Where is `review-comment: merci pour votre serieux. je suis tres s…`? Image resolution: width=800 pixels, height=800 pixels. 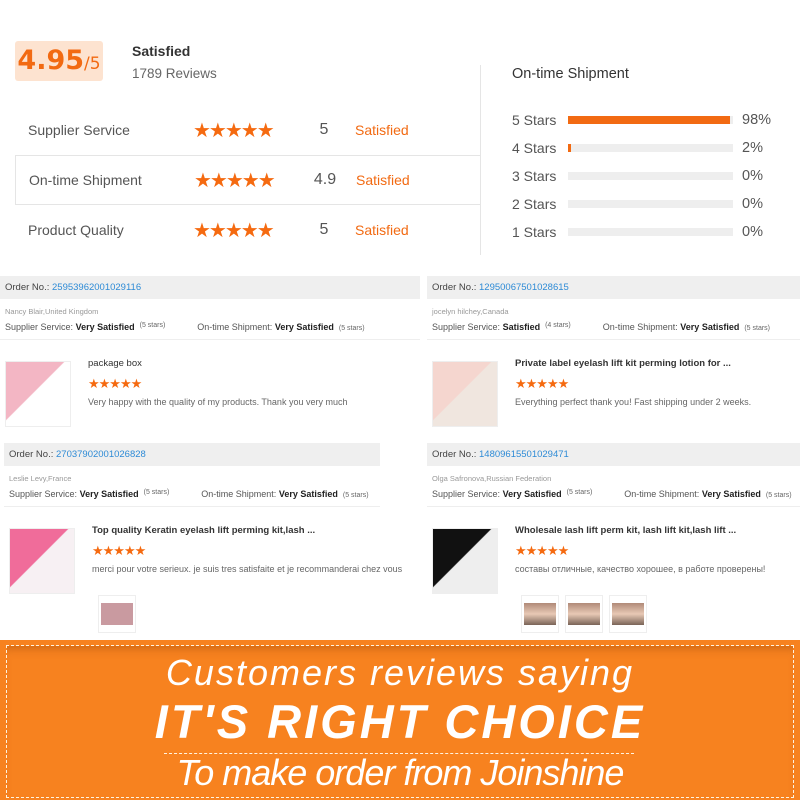 review-comment: merci pour votre serieux. je suis tres s… is located at coordinates (247, 569).